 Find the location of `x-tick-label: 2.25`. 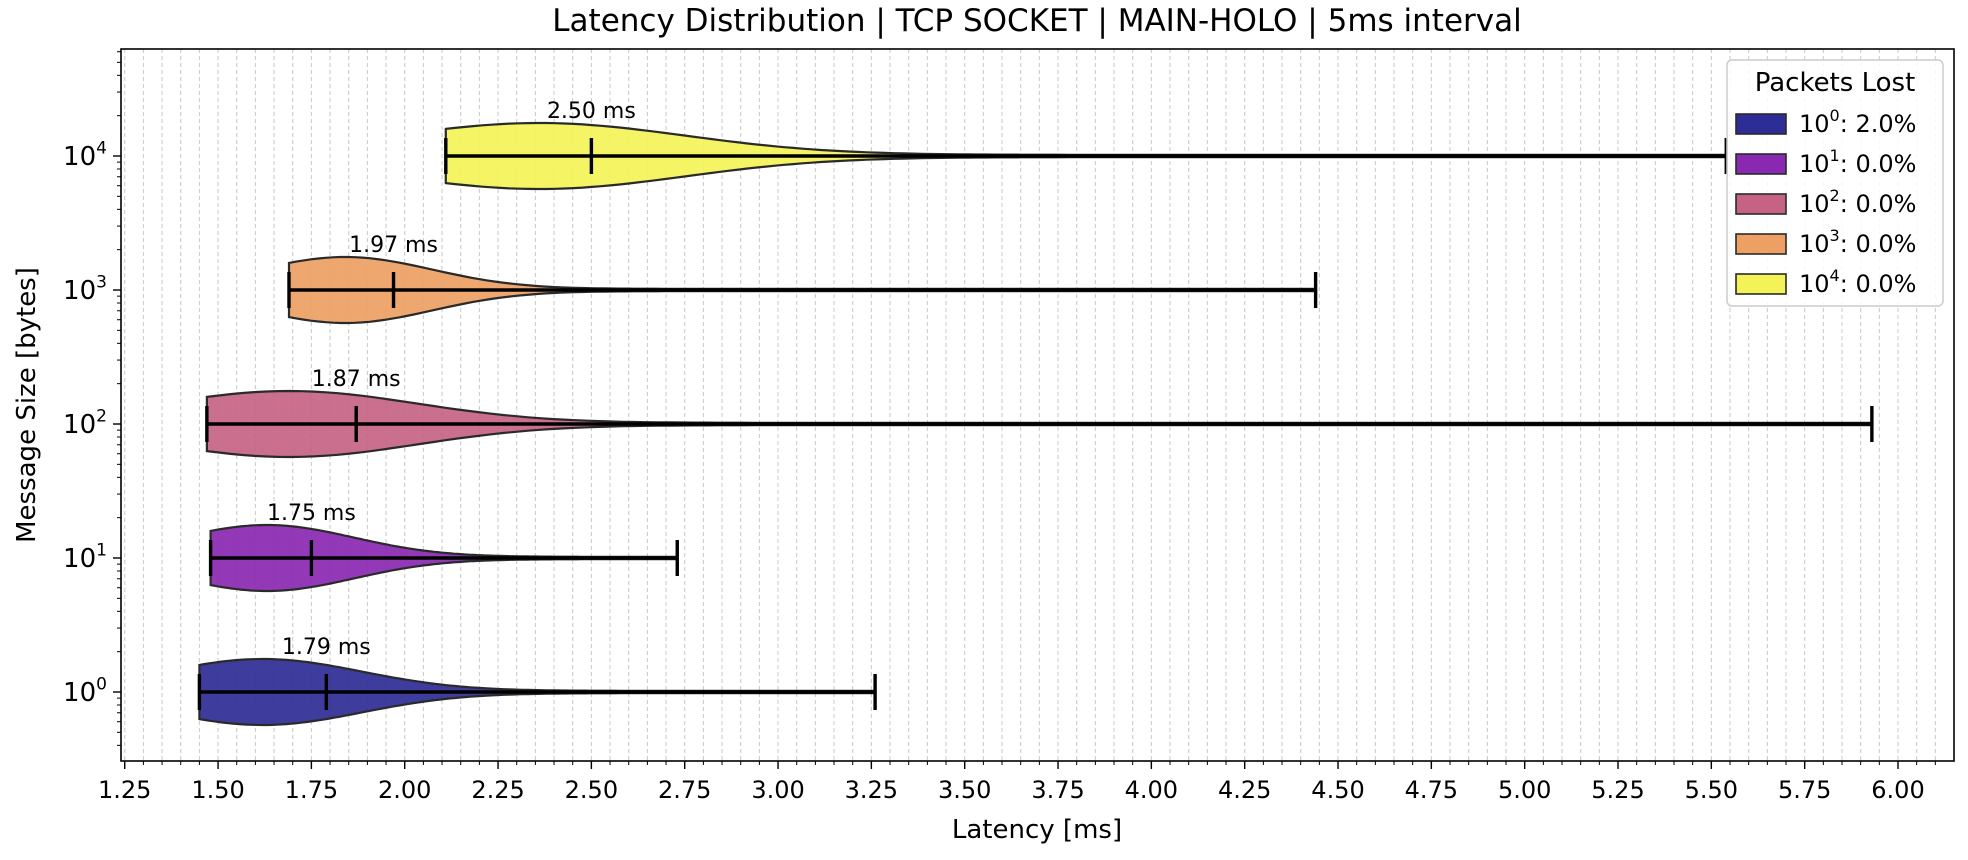

x-tick-label: 2.25 is located at coordinates (497, 790).